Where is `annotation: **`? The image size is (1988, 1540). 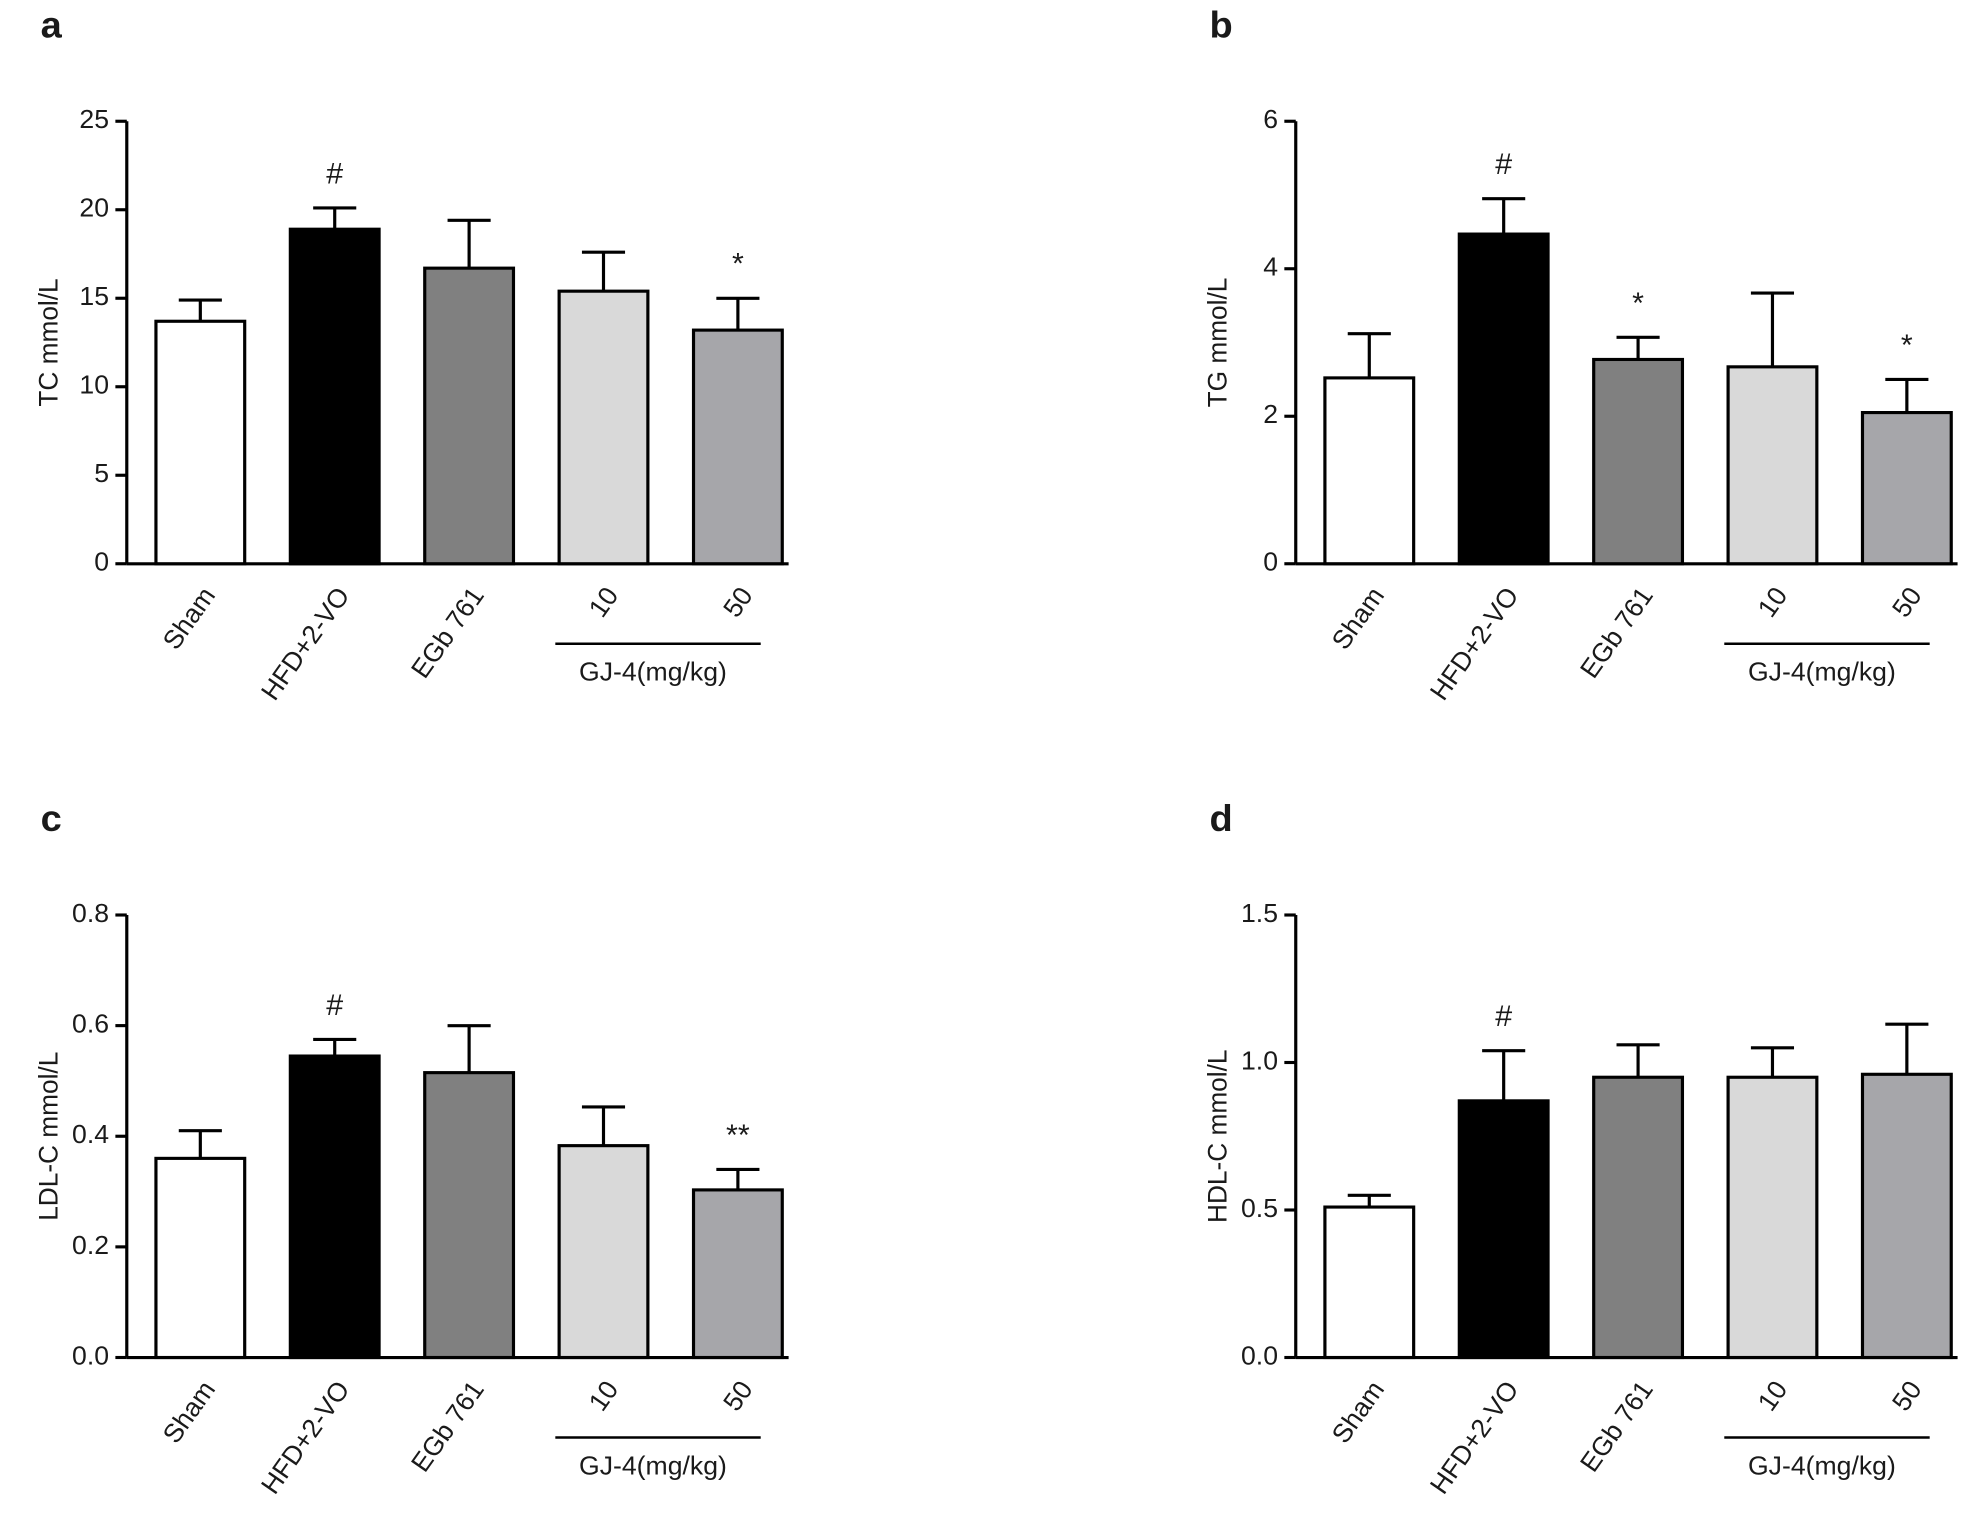 annotation: ** is located at coordinates (738, 1135).